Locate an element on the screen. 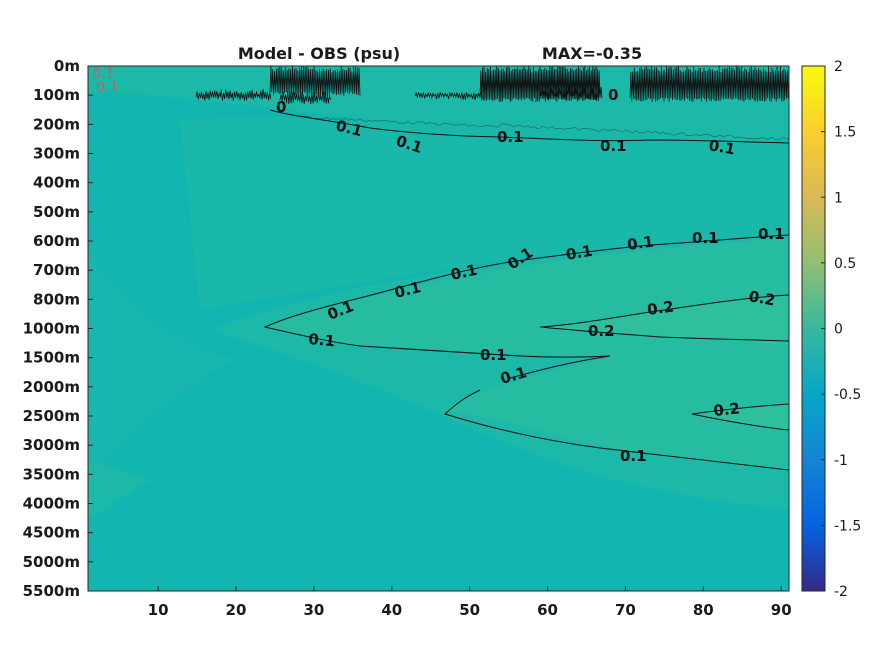 Image resolution: width=875 pixels, height=656 pixels. colorbar-tick-label: 0 is located at coordinates (838, 330).